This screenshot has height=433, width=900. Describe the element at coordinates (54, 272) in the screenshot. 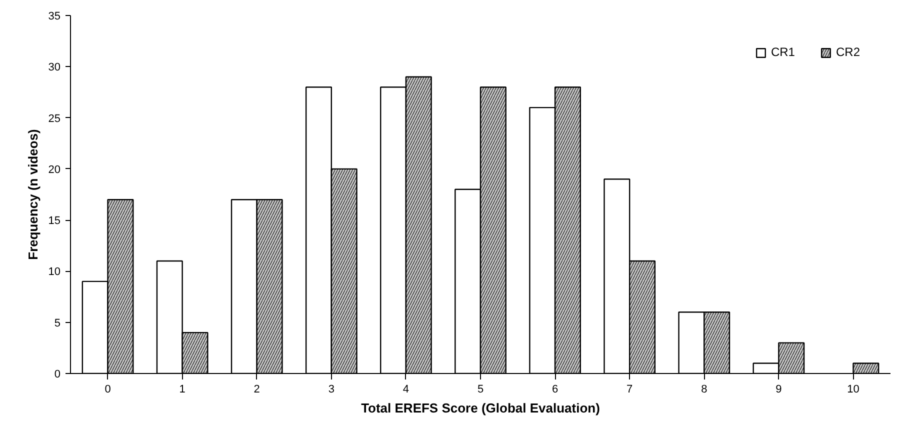

I see `y-tick-label: 10` at that location.